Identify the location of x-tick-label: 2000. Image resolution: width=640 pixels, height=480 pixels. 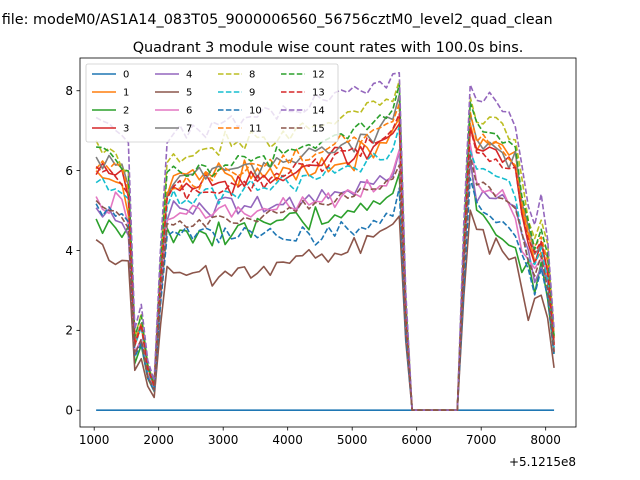
(158, 440).